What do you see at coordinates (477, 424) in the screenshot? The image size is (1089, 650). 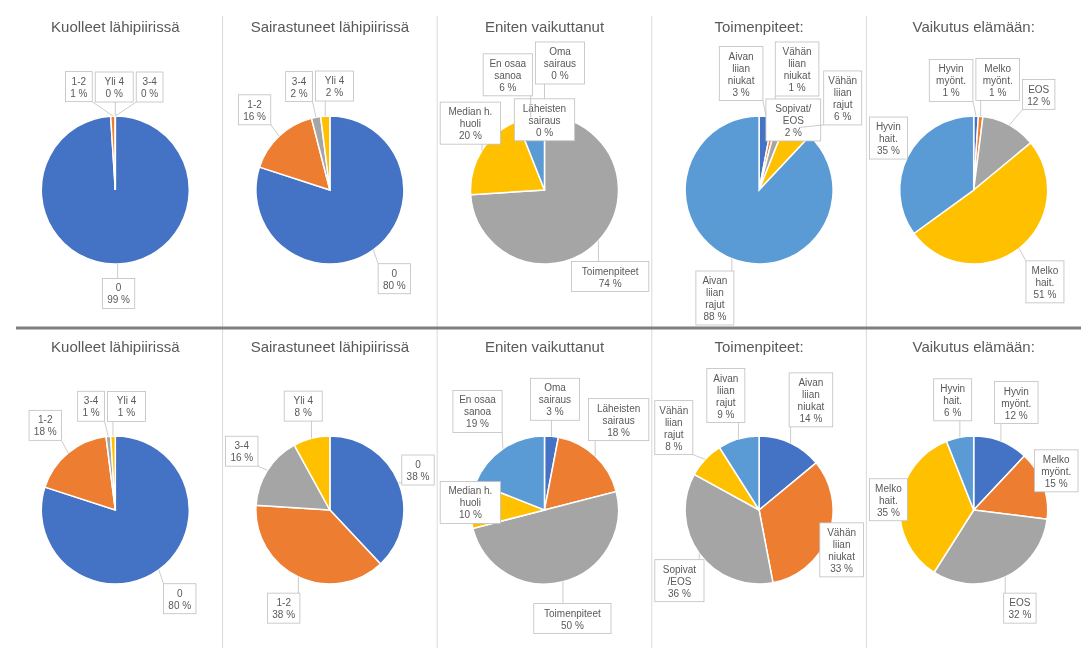 I see `data-label: 19 %` at bounding box center [477, 424].